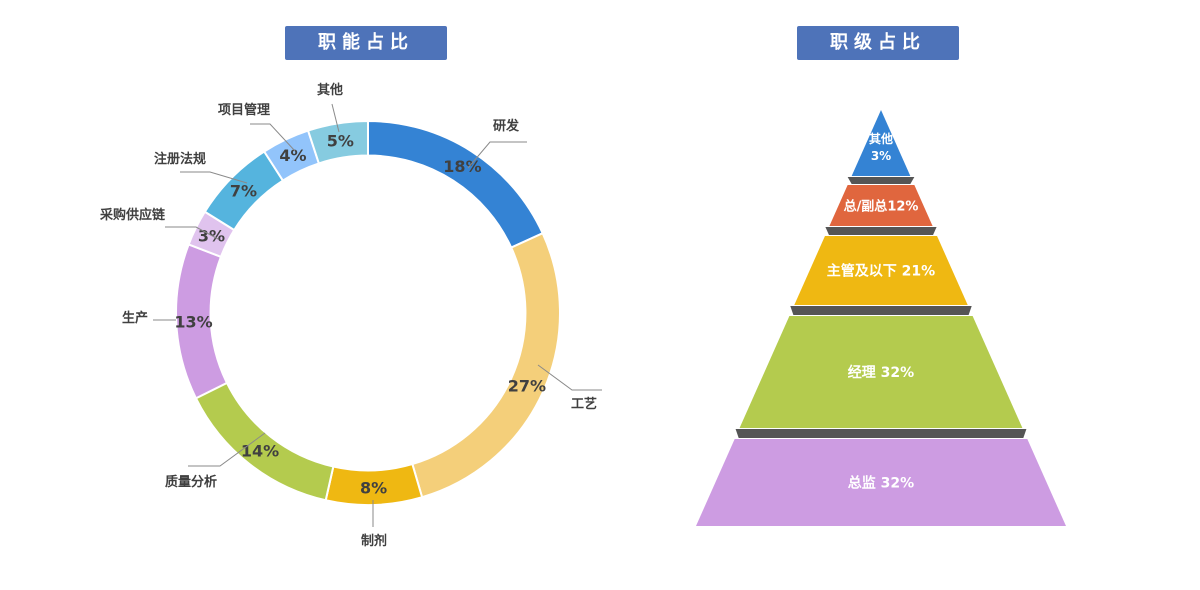 This screenshot has height=590, width=1200. Describe the element at coordinates (193, 321) in the screenshot. I see `slice-value-label: 13%` at that location.